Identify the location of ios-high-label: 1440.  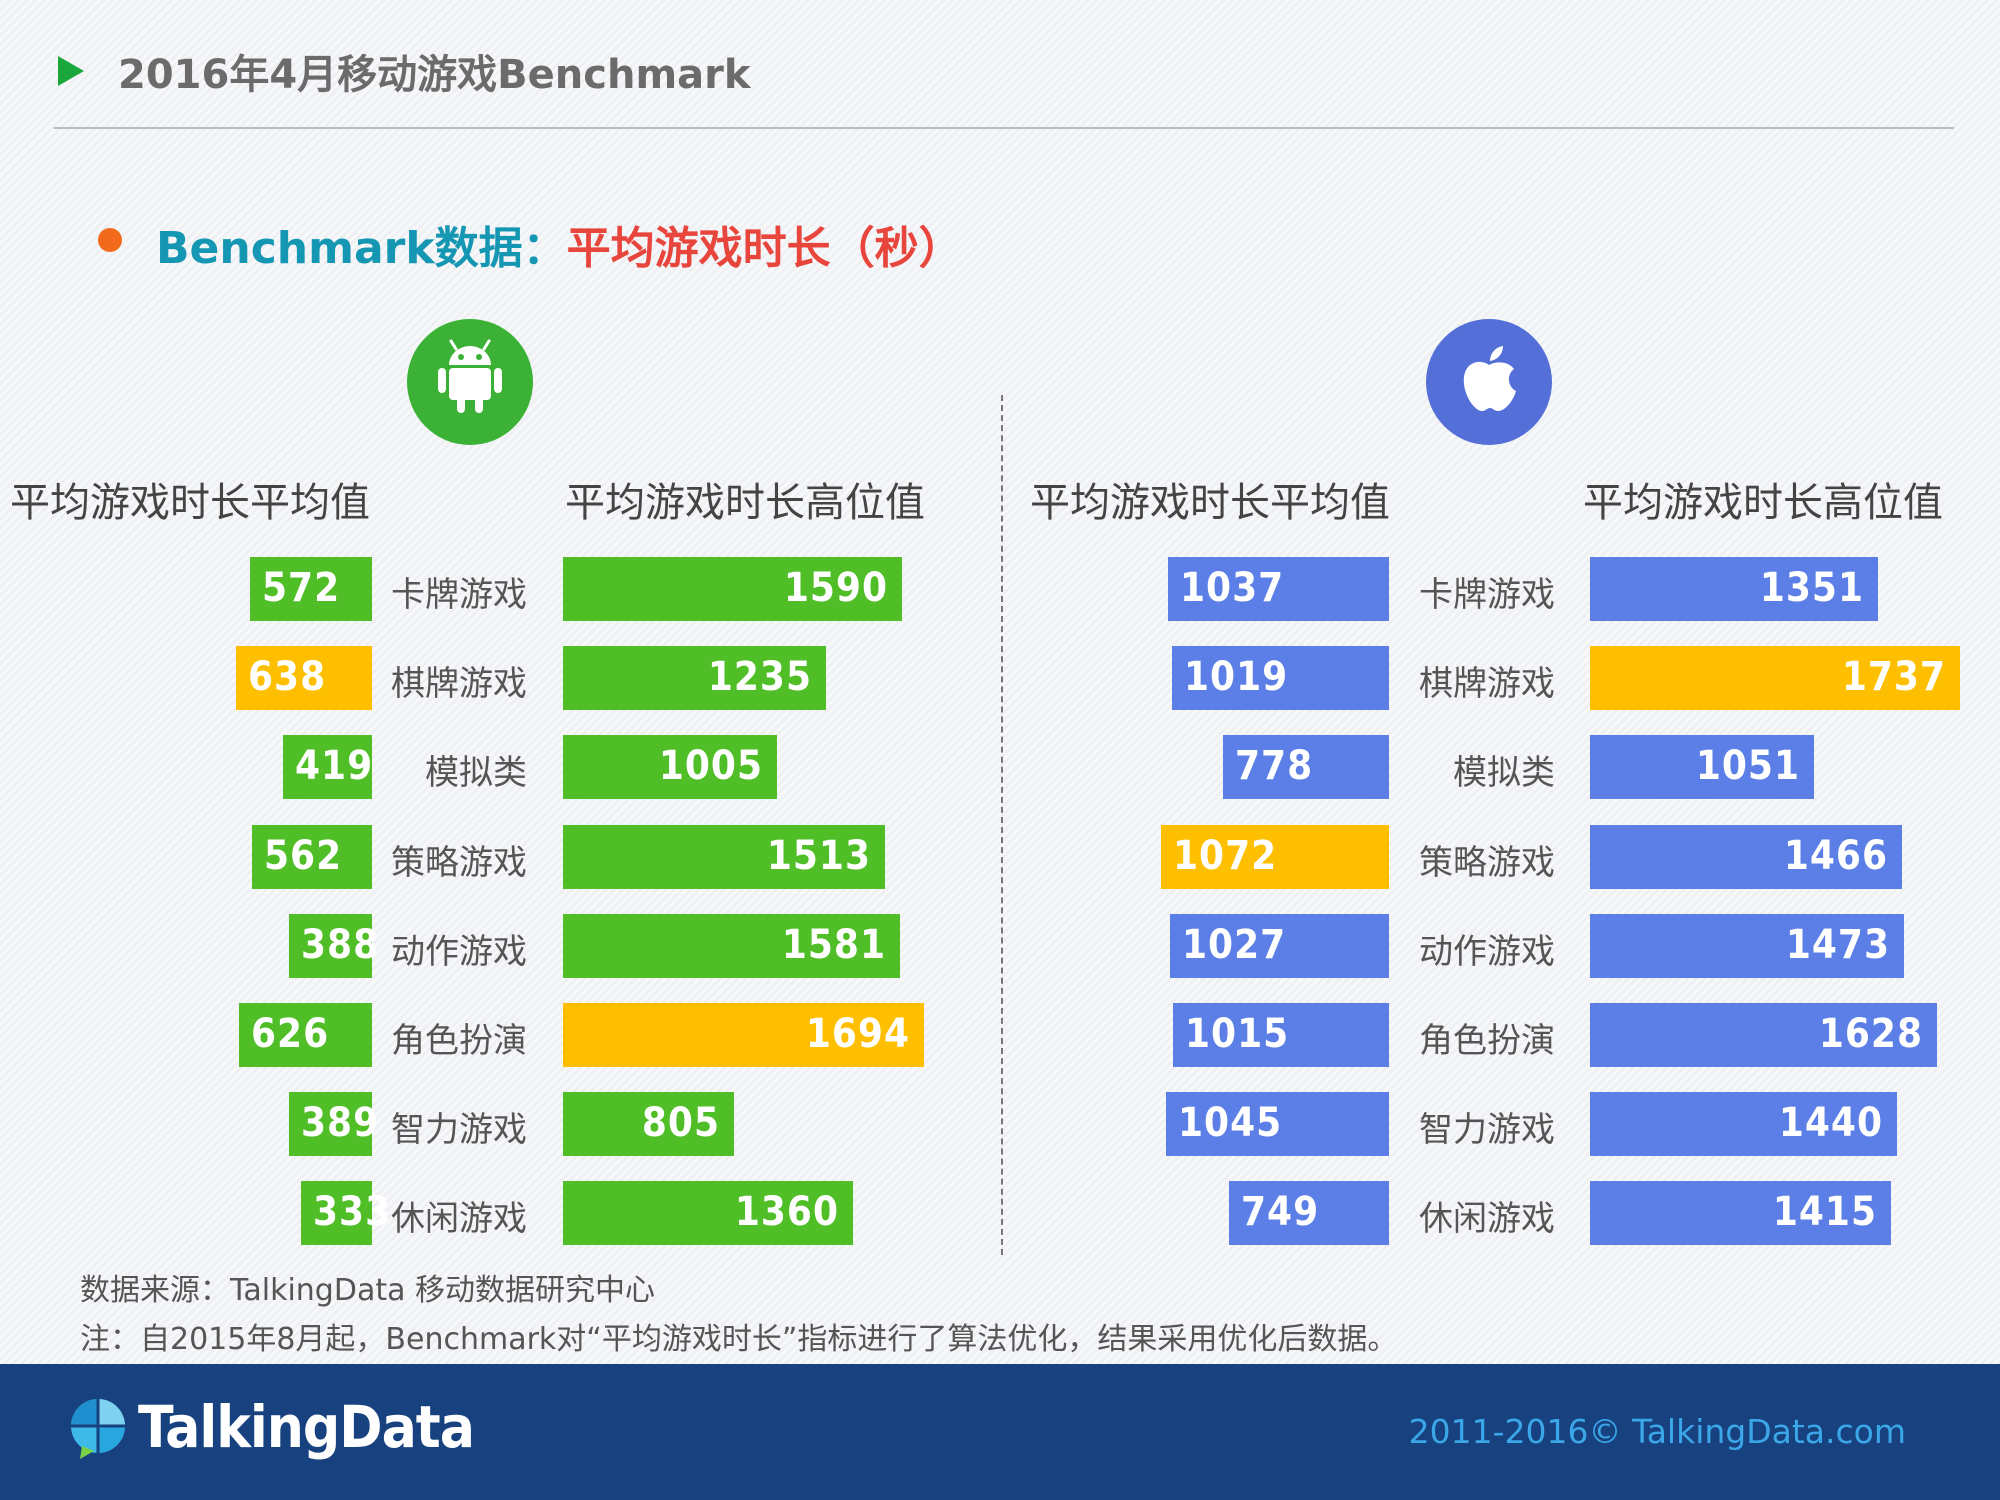
(1830, 1123).